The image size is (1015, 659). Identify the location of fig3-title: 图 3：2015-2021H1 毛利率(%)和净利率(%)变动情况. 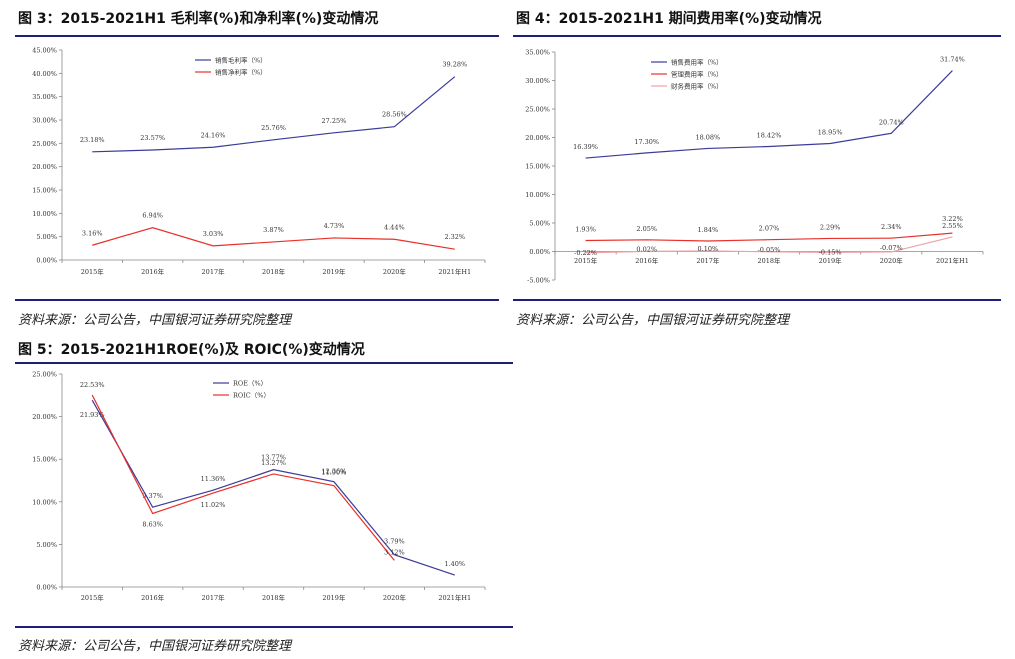
(198, 19).